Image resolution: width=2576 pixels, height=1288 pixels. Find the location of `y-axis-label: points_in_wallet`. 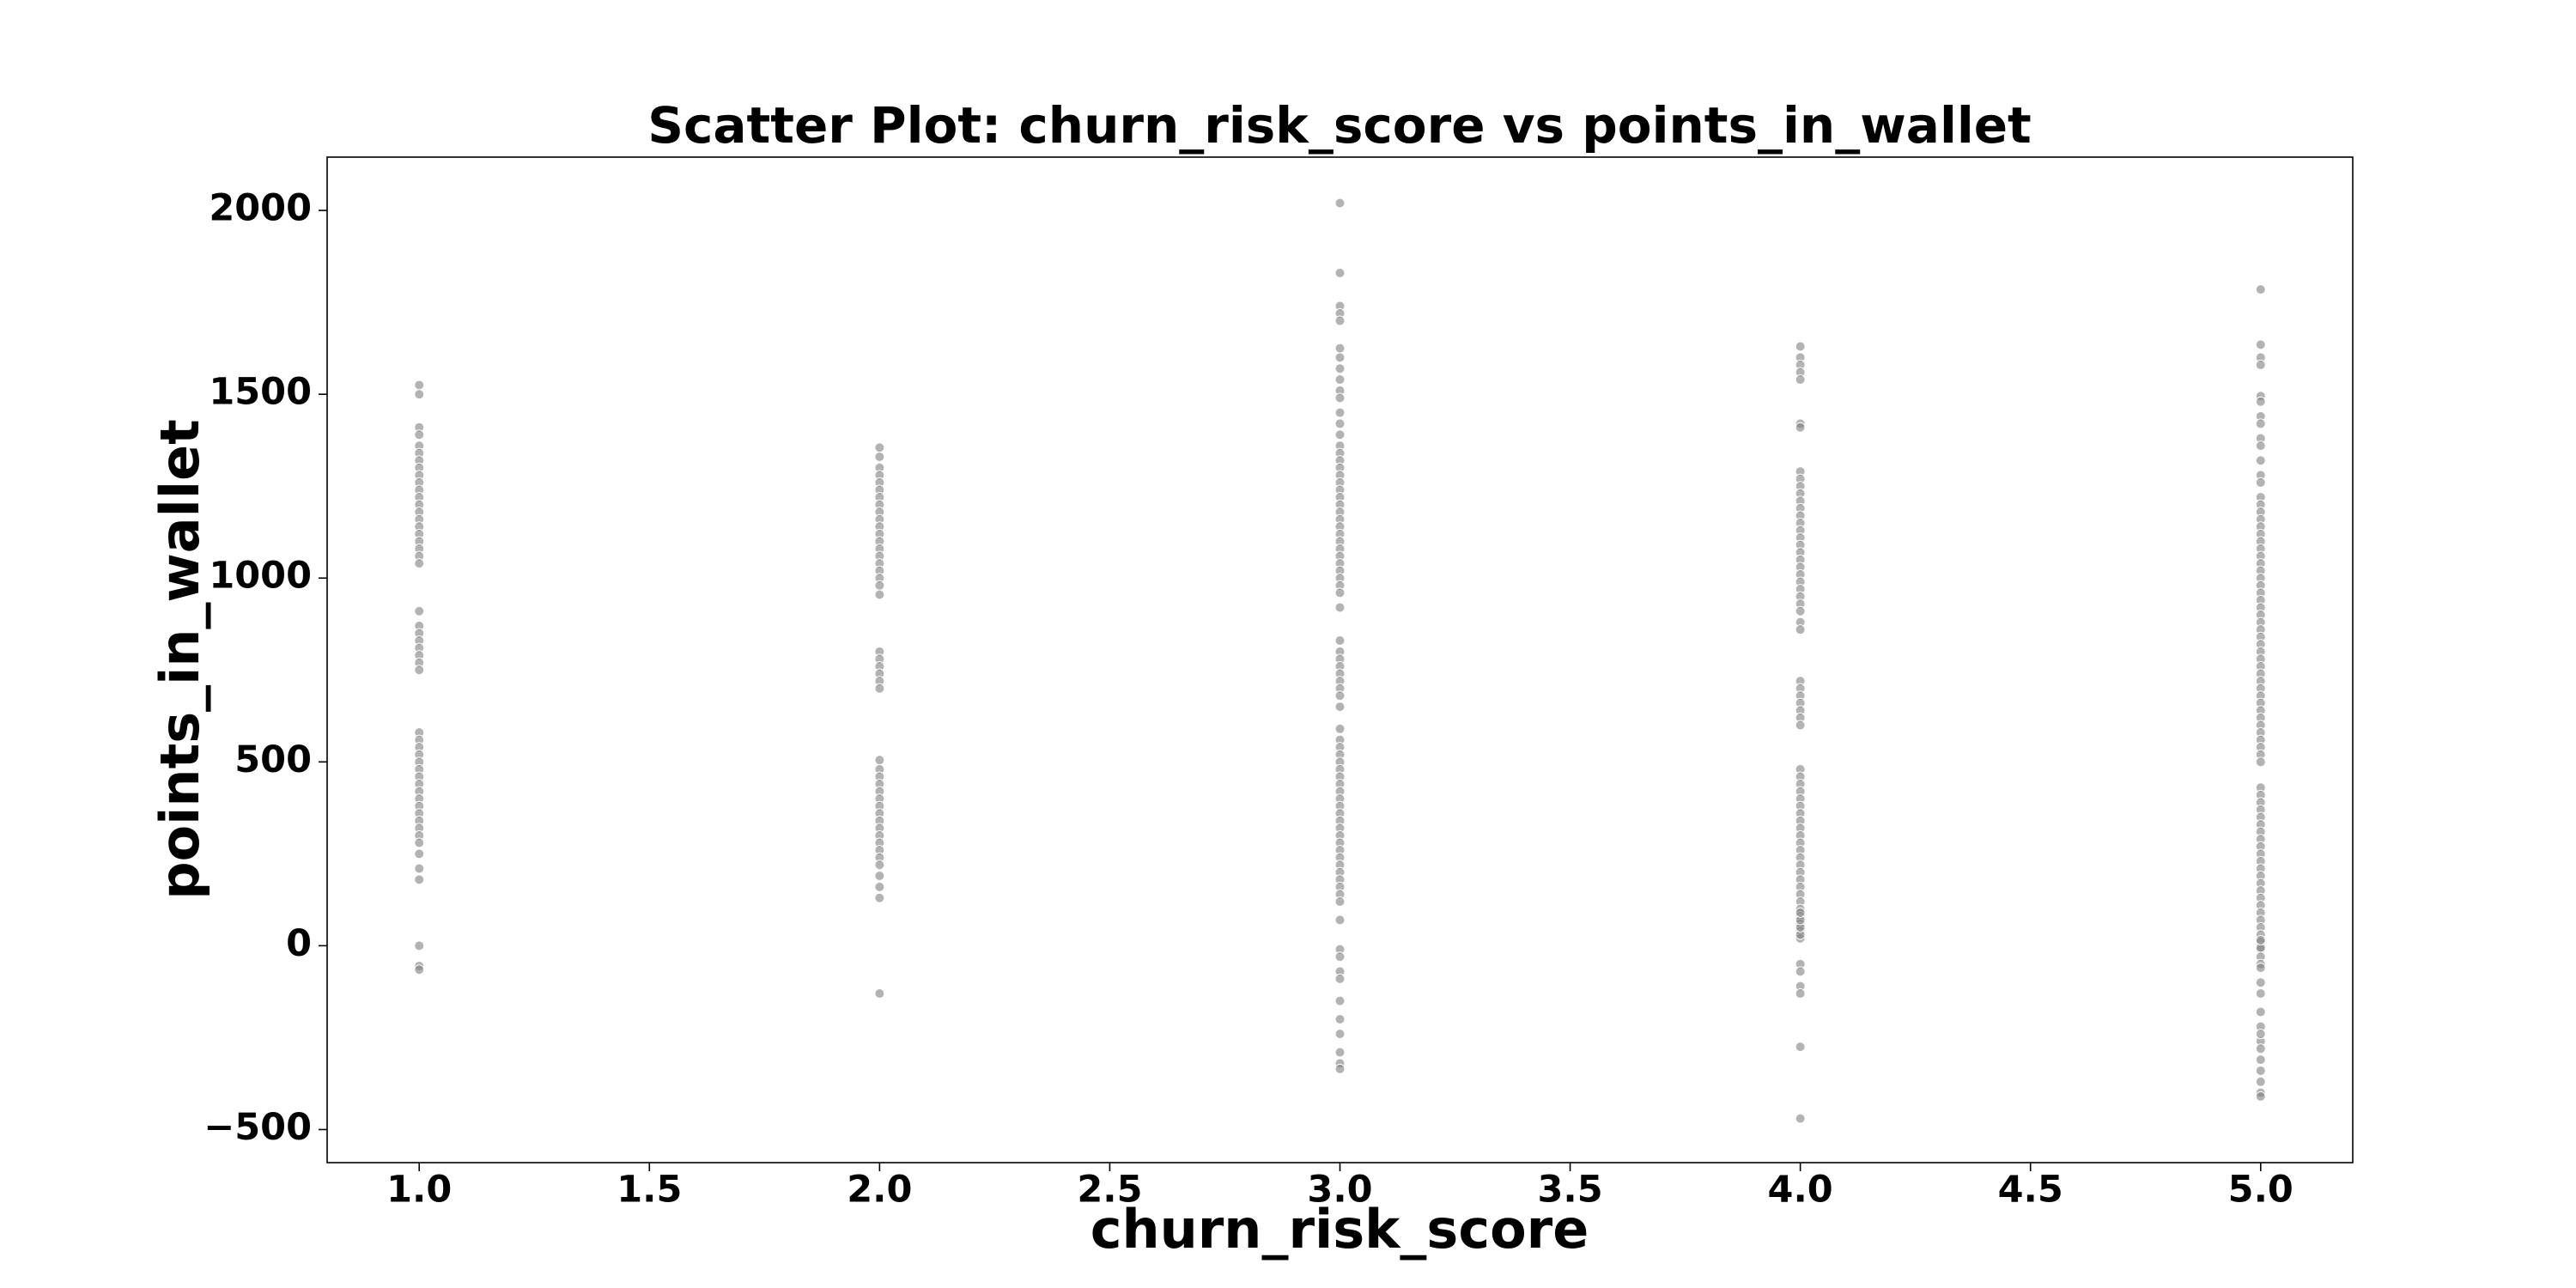

y-axis-label: points_in_wallet is located at coordinates (180, 660).